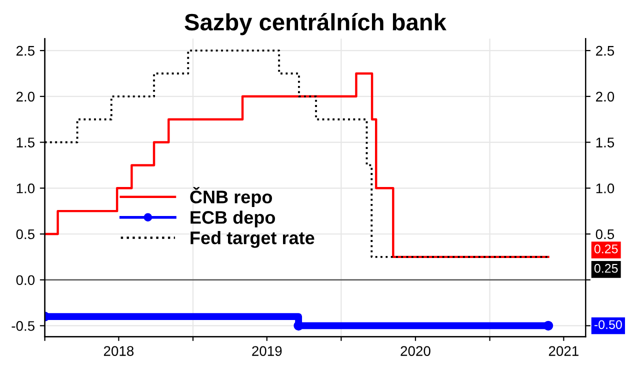 The width and height of the screenshot is (640, 368). I want to click on y-tick-label: -0.5, so click(23, 326).